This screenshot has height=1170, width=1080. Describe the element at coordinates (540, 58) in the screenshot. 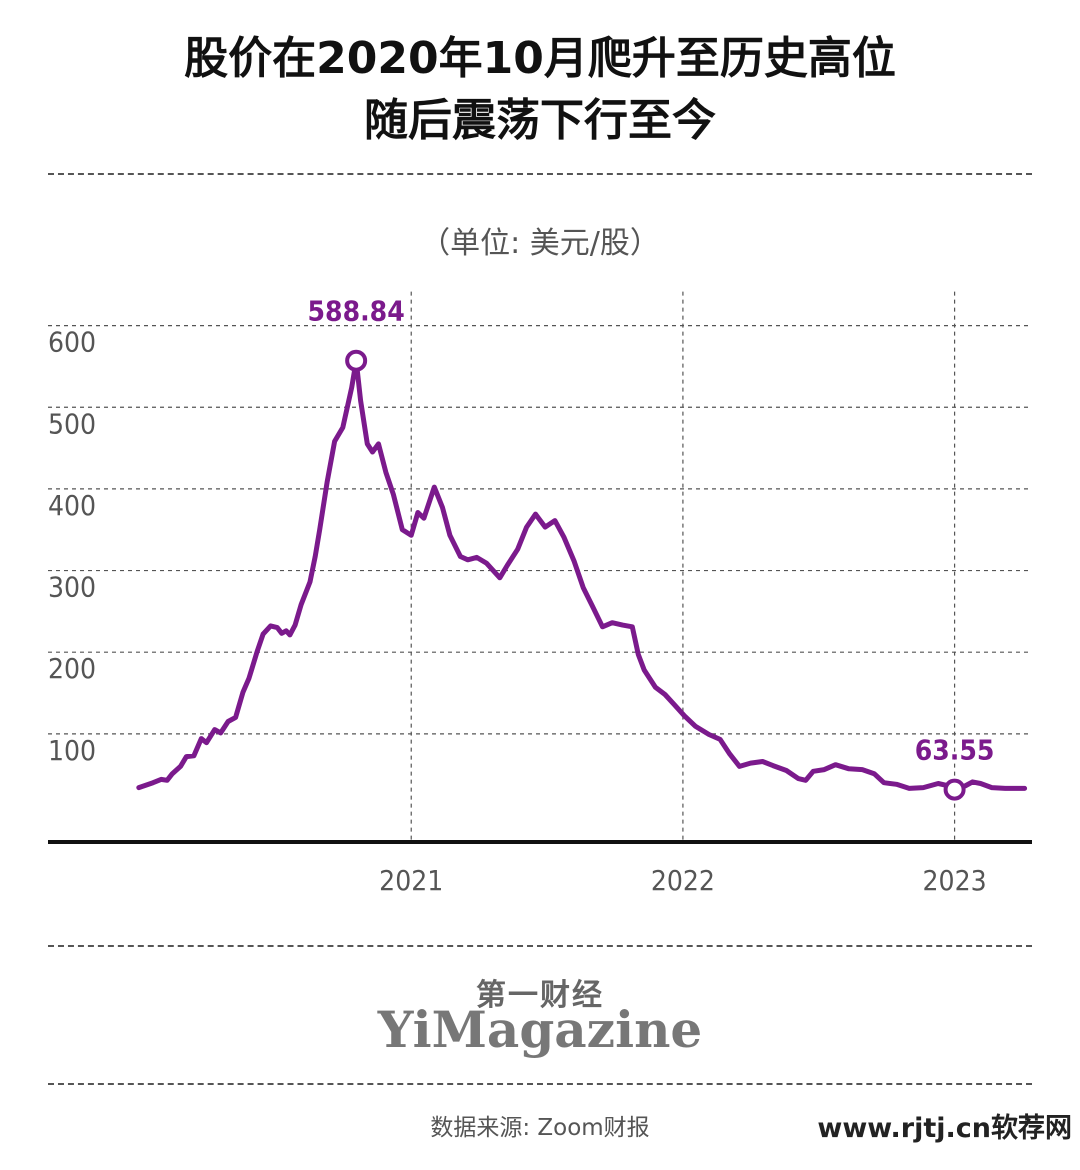

I see `title-line-1: 股价在2020年10月爬升至历史高位` at that location.